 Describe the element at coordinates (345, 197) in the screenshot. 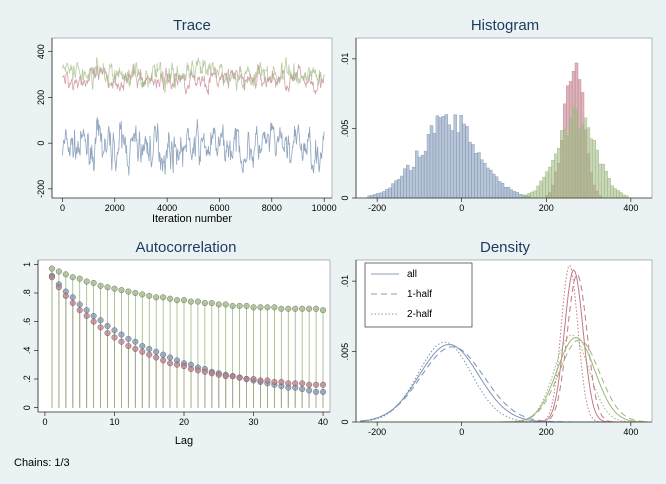

I see `histogram-y-tick-label: 0` at that location.